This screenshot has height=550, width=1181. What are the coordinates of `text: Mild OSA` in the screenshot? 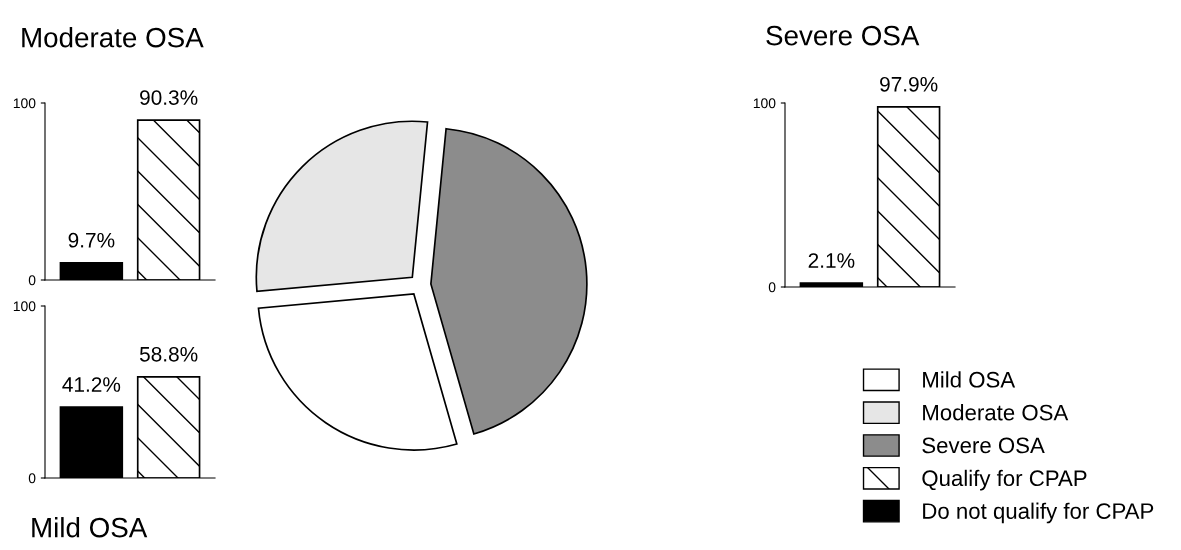 It's located at (90, 527).